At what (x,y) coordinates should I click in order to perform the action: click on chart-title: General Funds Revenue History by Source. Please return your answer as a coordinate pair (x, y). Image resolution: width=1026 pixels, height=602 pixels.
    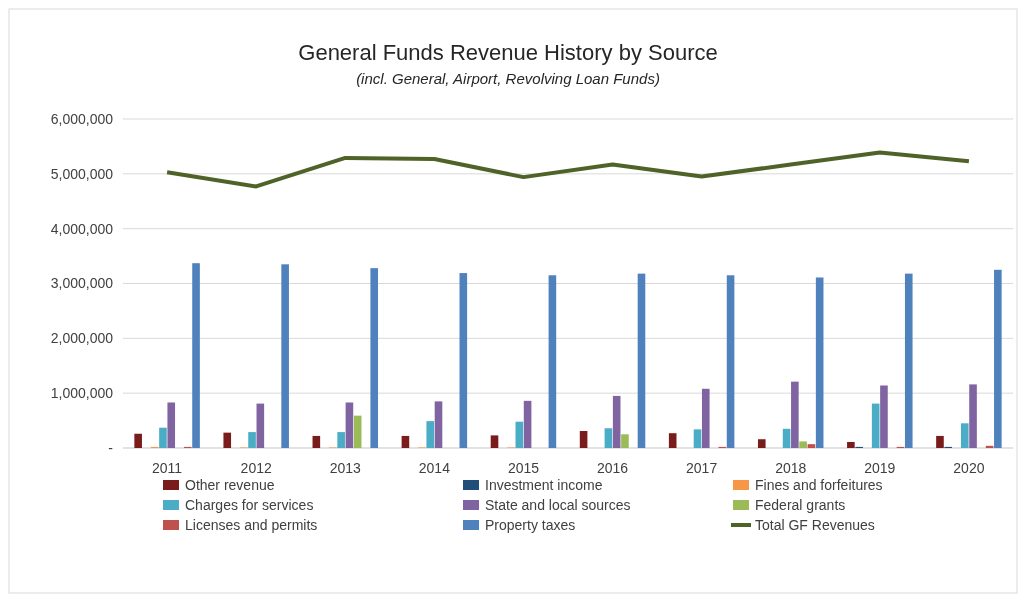
    Looking at the image, I should click on (508, 52).